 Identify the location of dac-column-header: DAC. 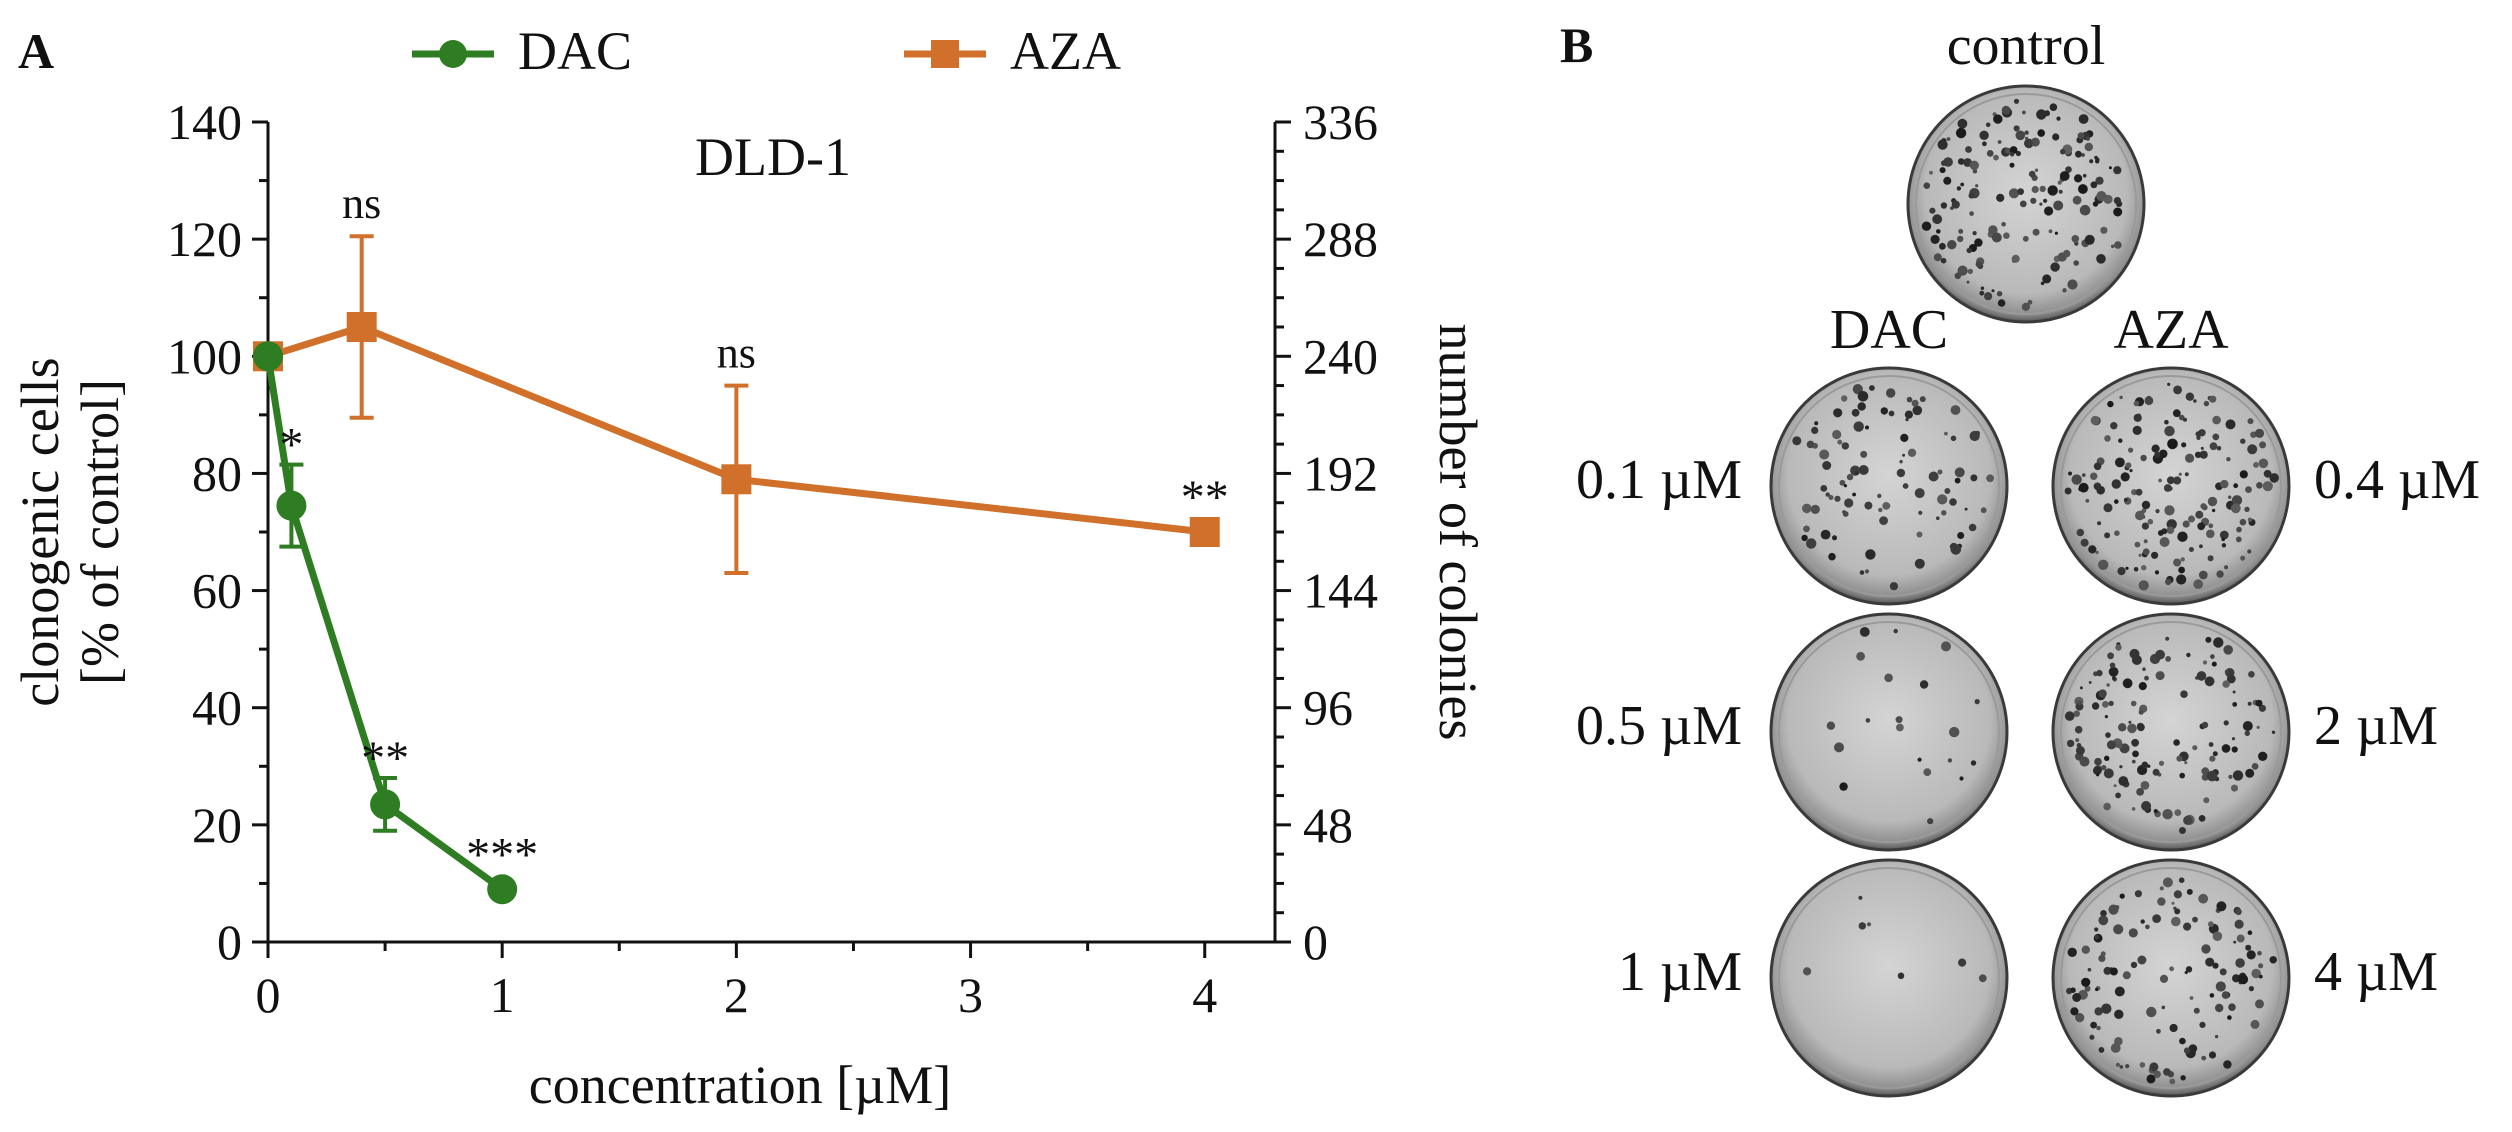
(1889, 330).